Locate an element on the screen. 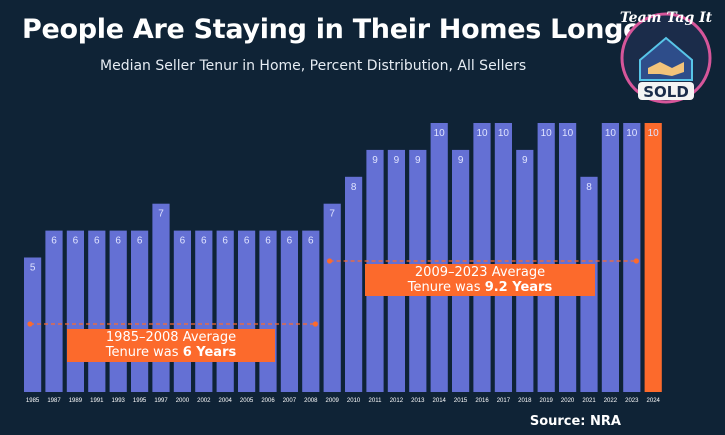 Image resolution: width=725 pixels, height=435 pixels. bar-value-label-1987: 6 is located at coordinates (54, 241).